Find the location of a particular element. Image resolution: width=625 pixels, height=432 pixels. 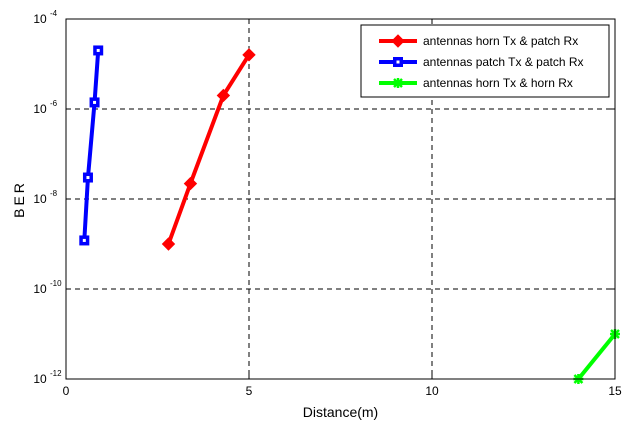

legend-label: antennas horn Tx & horn Rx is located at coordinates (498, 83).